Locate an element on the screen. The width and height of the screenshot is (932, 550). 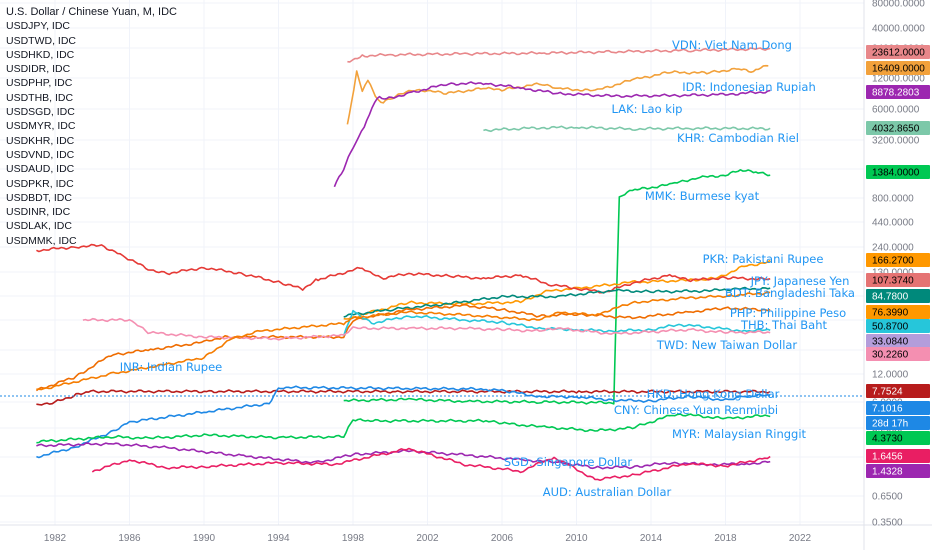
x-tick-label: 2018 is located at coordinates (725, 538).